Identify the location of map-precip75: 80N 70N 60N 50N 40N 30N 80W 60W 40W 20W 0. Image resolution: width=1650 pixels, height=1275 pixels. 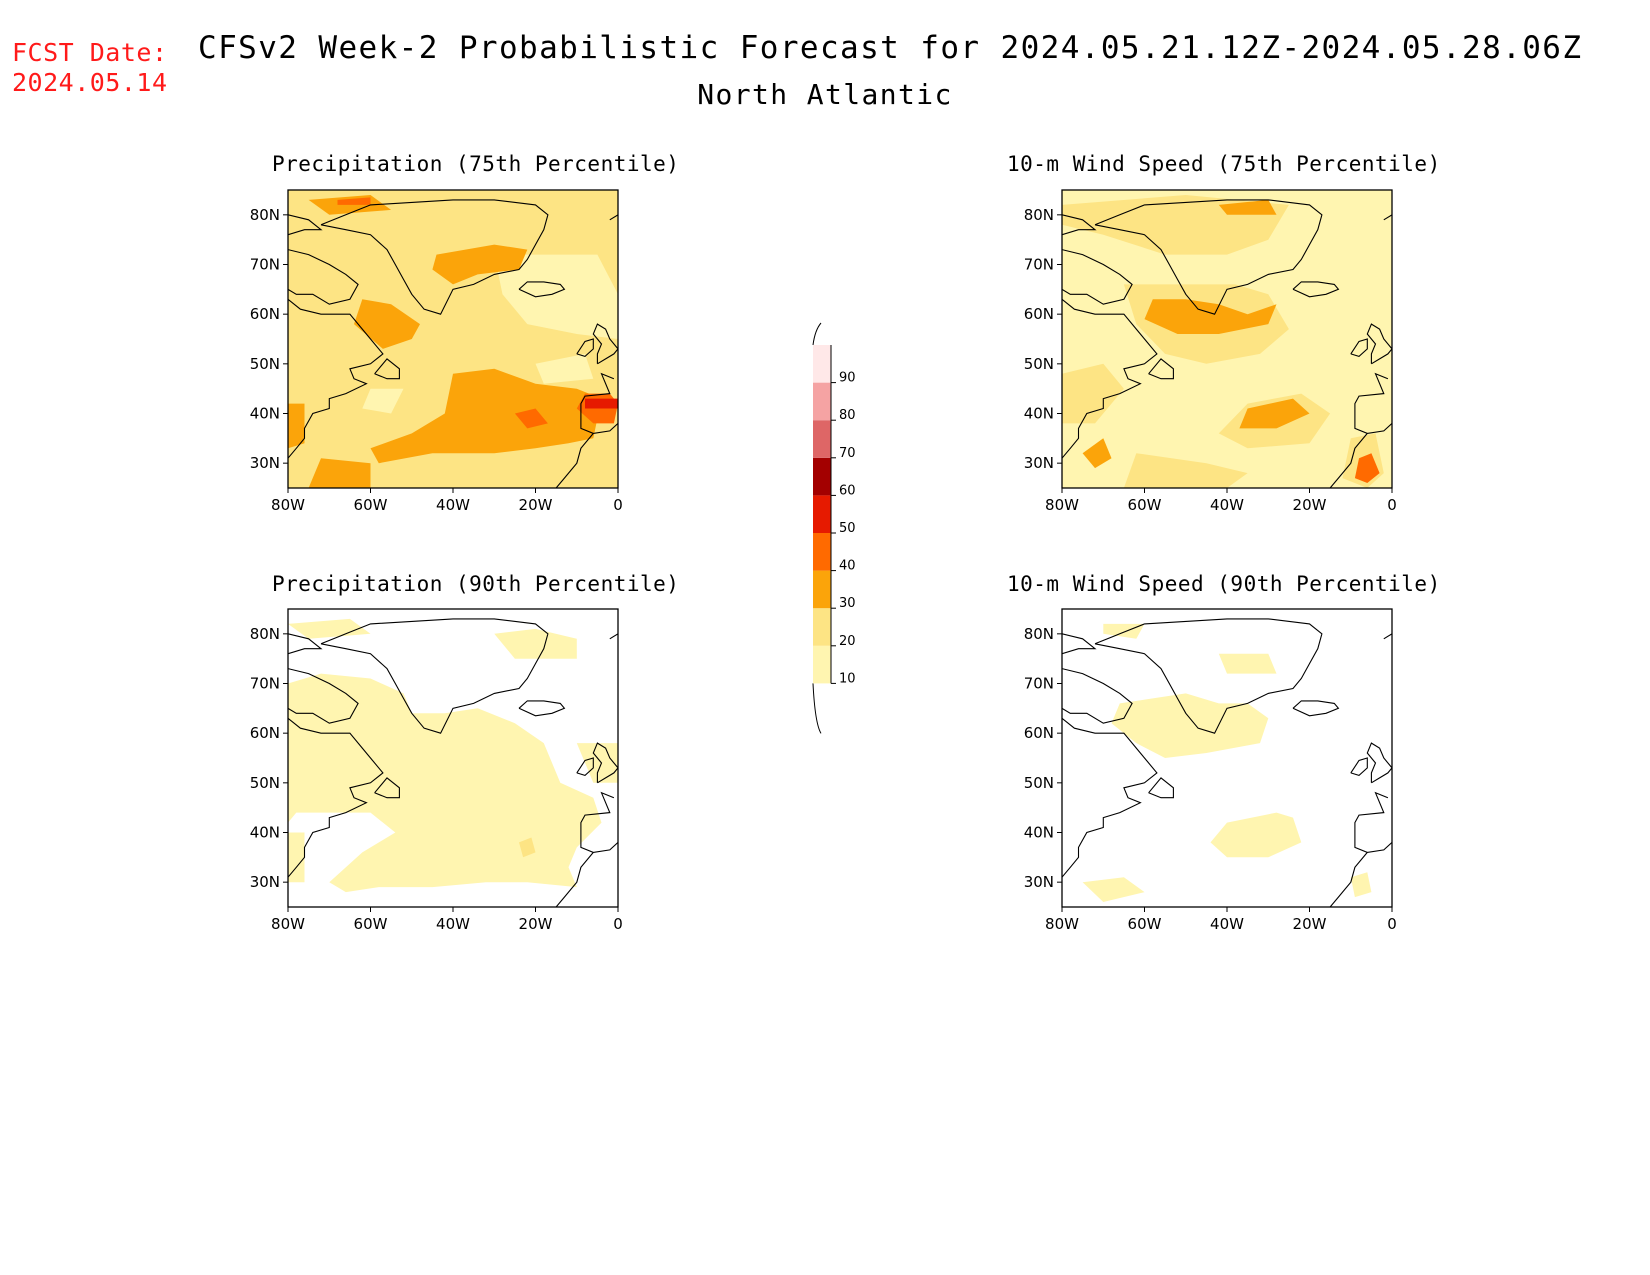
(436, 351).